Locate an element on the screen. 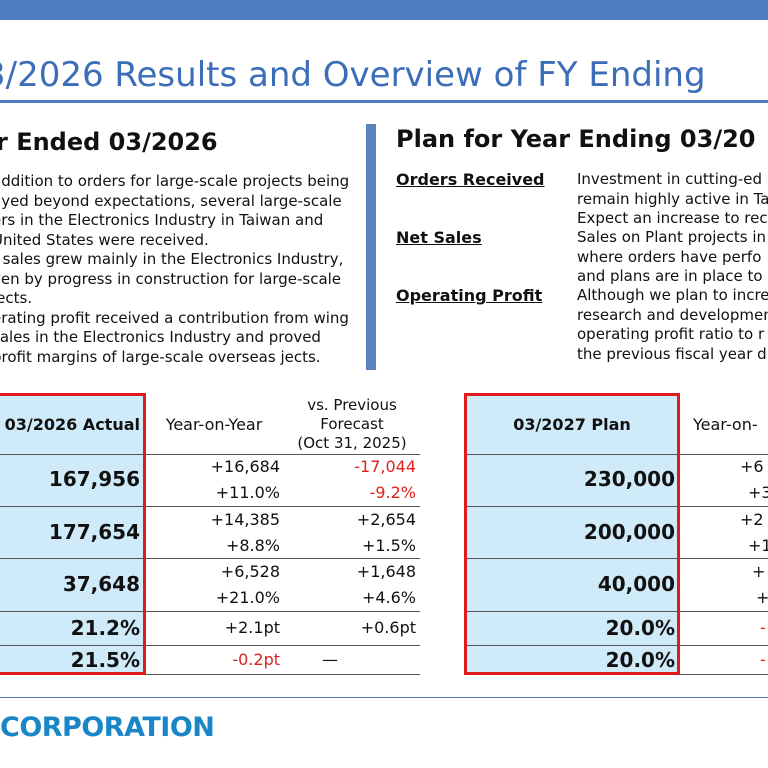 This screenshot has height=768, width=768. actual-value: 37,648 is located at coordinates (101, 584).